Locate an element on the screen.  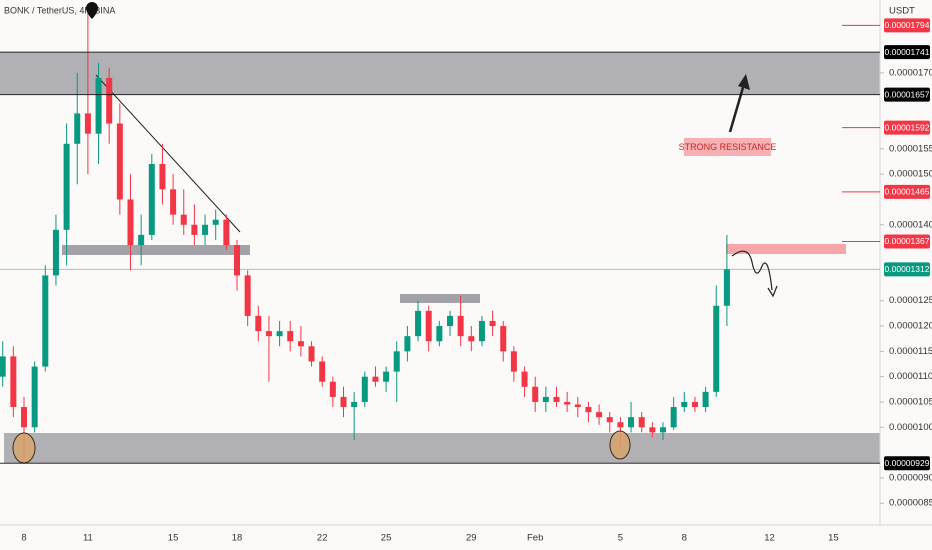
marker-icon is located at coordinates (92, 10).